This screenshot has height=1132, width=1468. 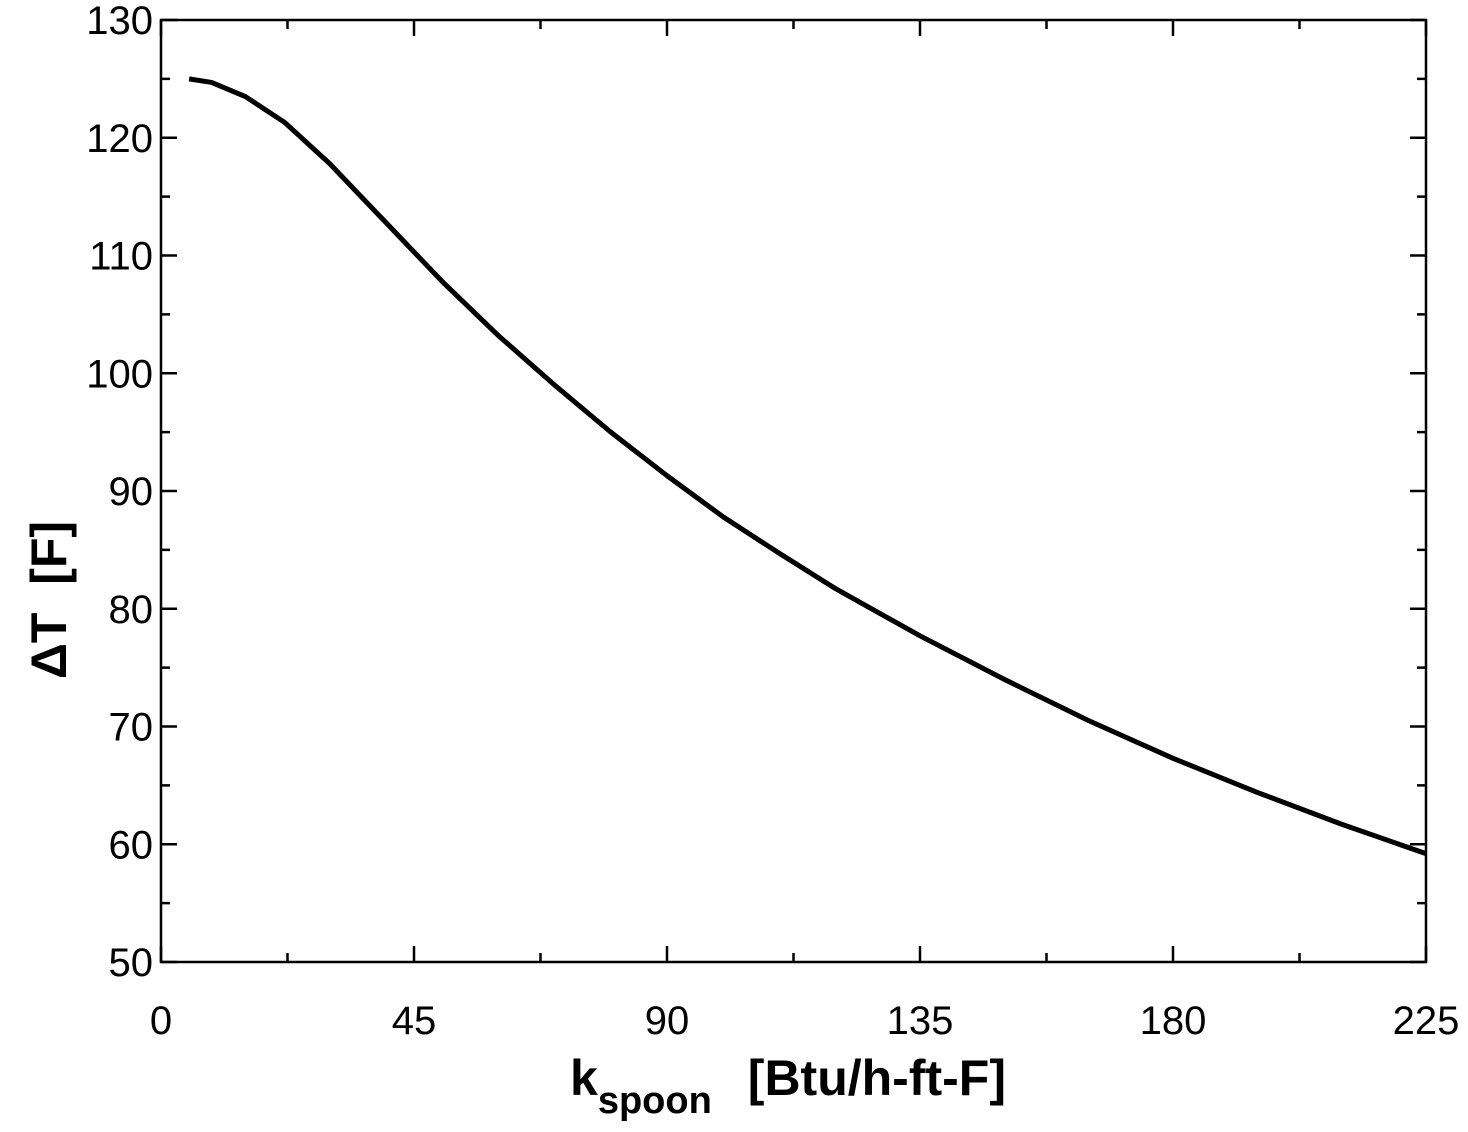 What do you see at coordinates (119, 139) in the screenshot?
I see `y-tick-label: 120` at bounding box center [119, 139].